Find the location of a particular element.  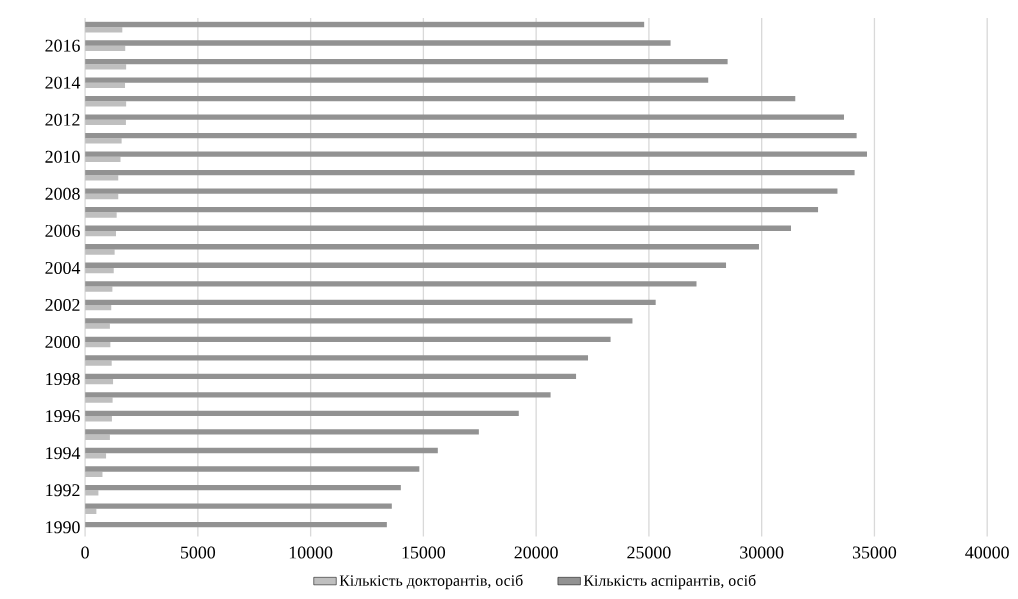

y-tick-label: 2012 is located at coordinates (62, 119).